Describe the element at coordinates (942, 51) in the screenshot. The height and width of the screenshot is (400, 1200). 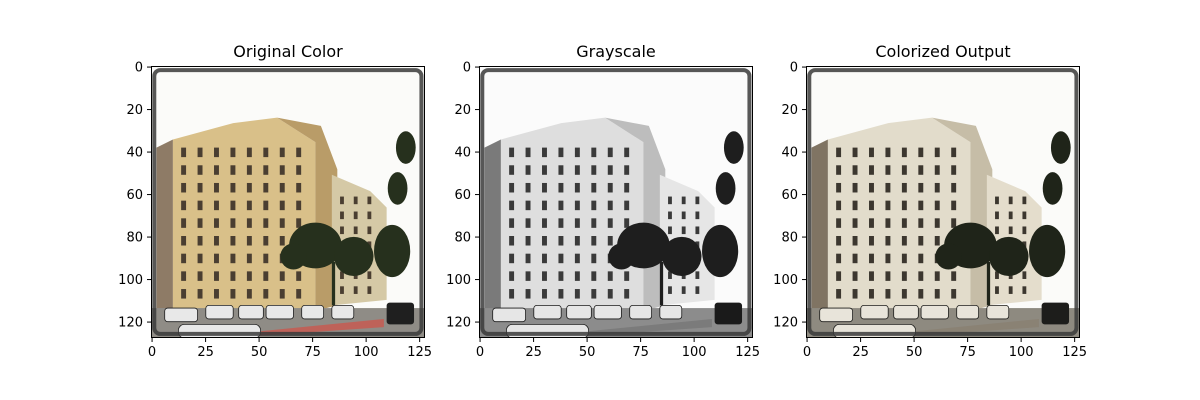
I see `panel-title: Colorized Output` at that location.